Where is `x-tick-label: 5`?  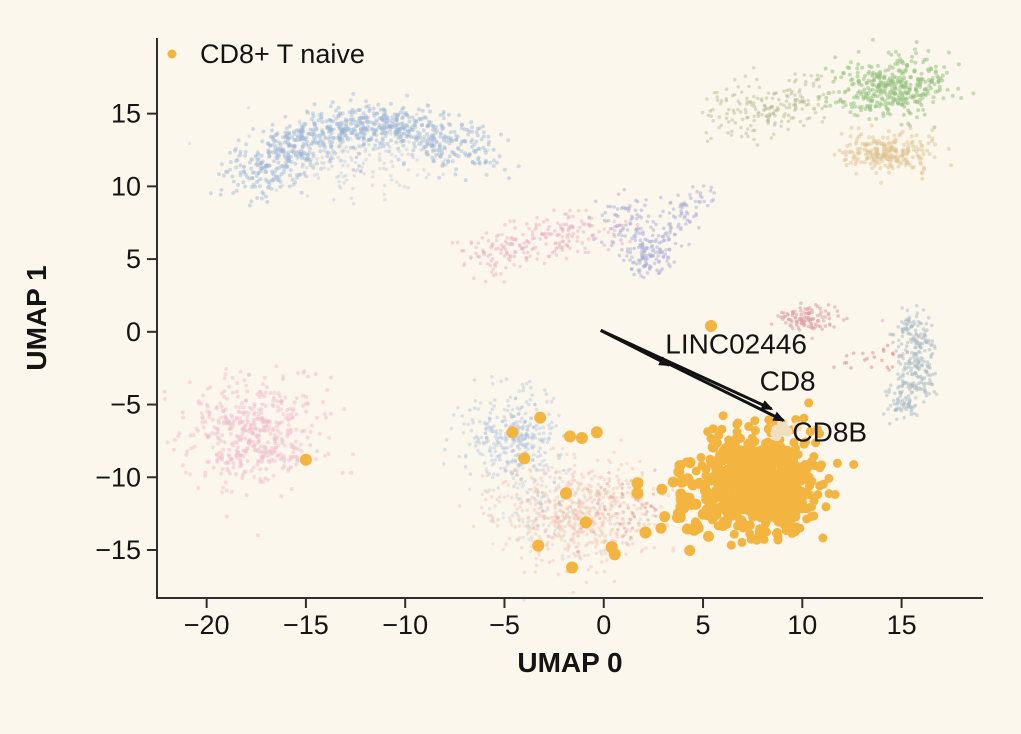
x-tick-label: 5 is located at coordinates (703, 625).